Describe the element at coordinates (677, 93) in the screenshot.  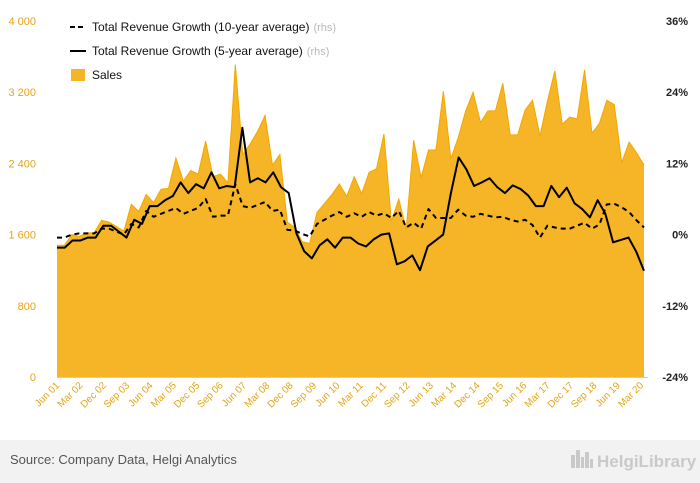
I see `y-right-tick-label: 24%` at that location.